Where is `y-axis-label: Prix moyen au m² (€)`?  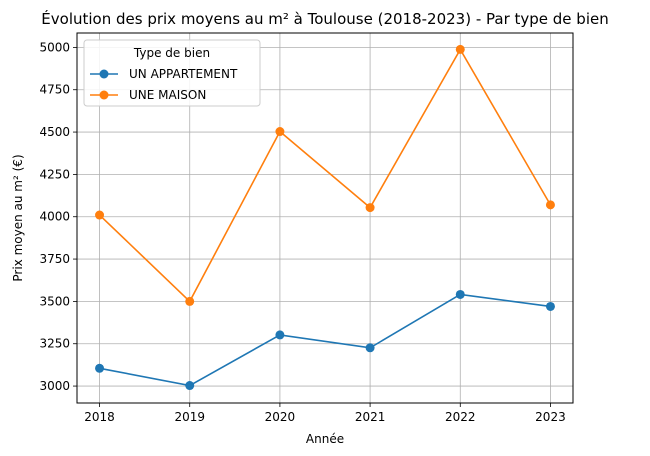
y-axis-label: Prix moyen au m² (€) is located at coordinates (18, 217).